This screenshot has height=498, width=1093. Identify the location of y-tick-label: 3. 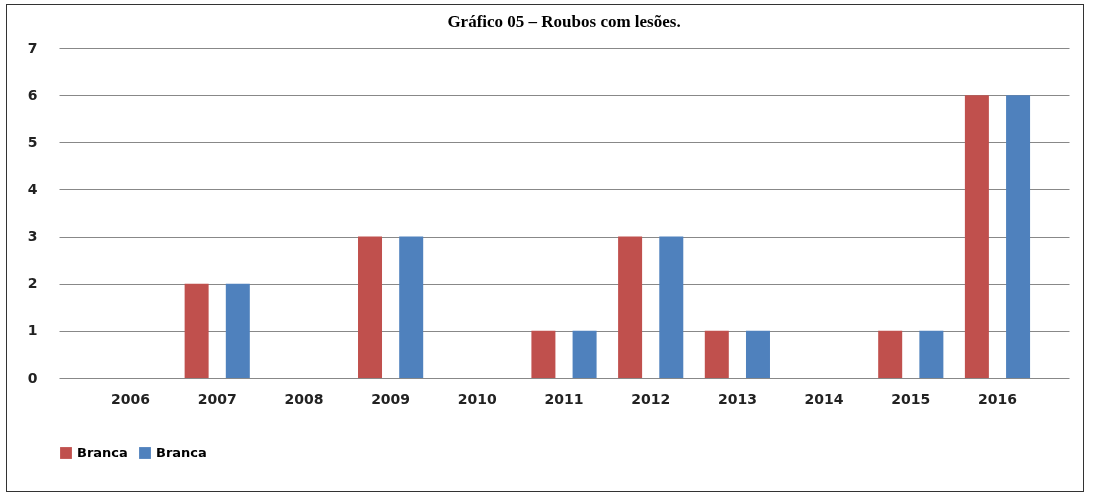
(32, 236).